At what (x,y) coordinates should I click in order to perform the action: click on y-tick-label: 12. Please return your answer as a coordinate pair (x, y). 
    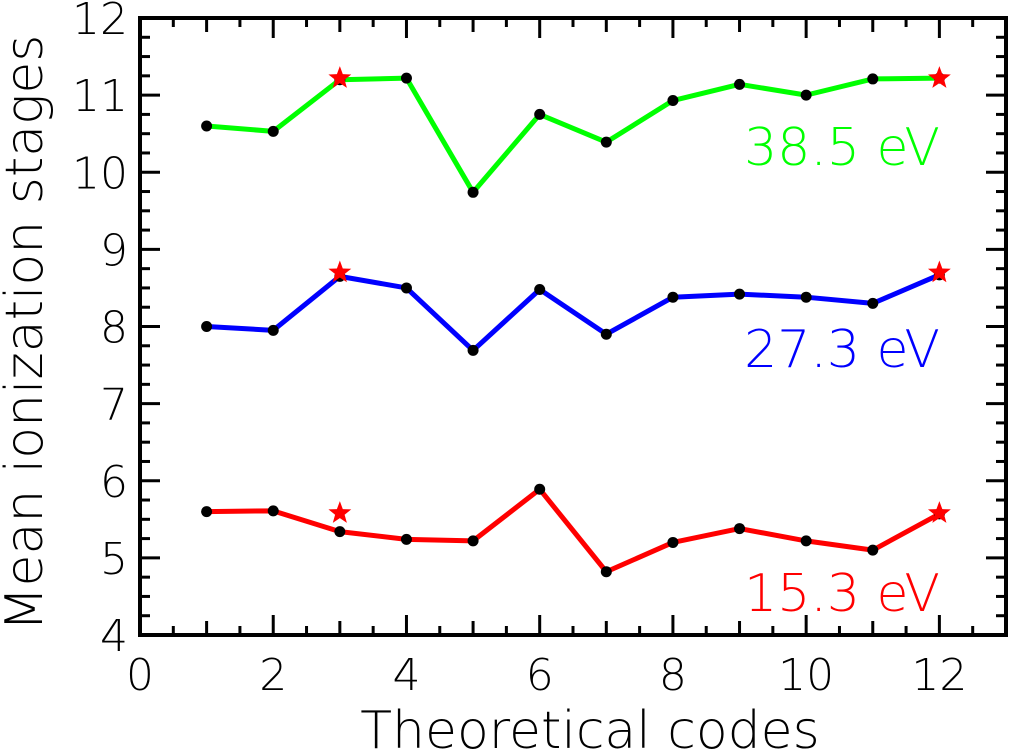
    Looking at the image, I should click on (100, 22).